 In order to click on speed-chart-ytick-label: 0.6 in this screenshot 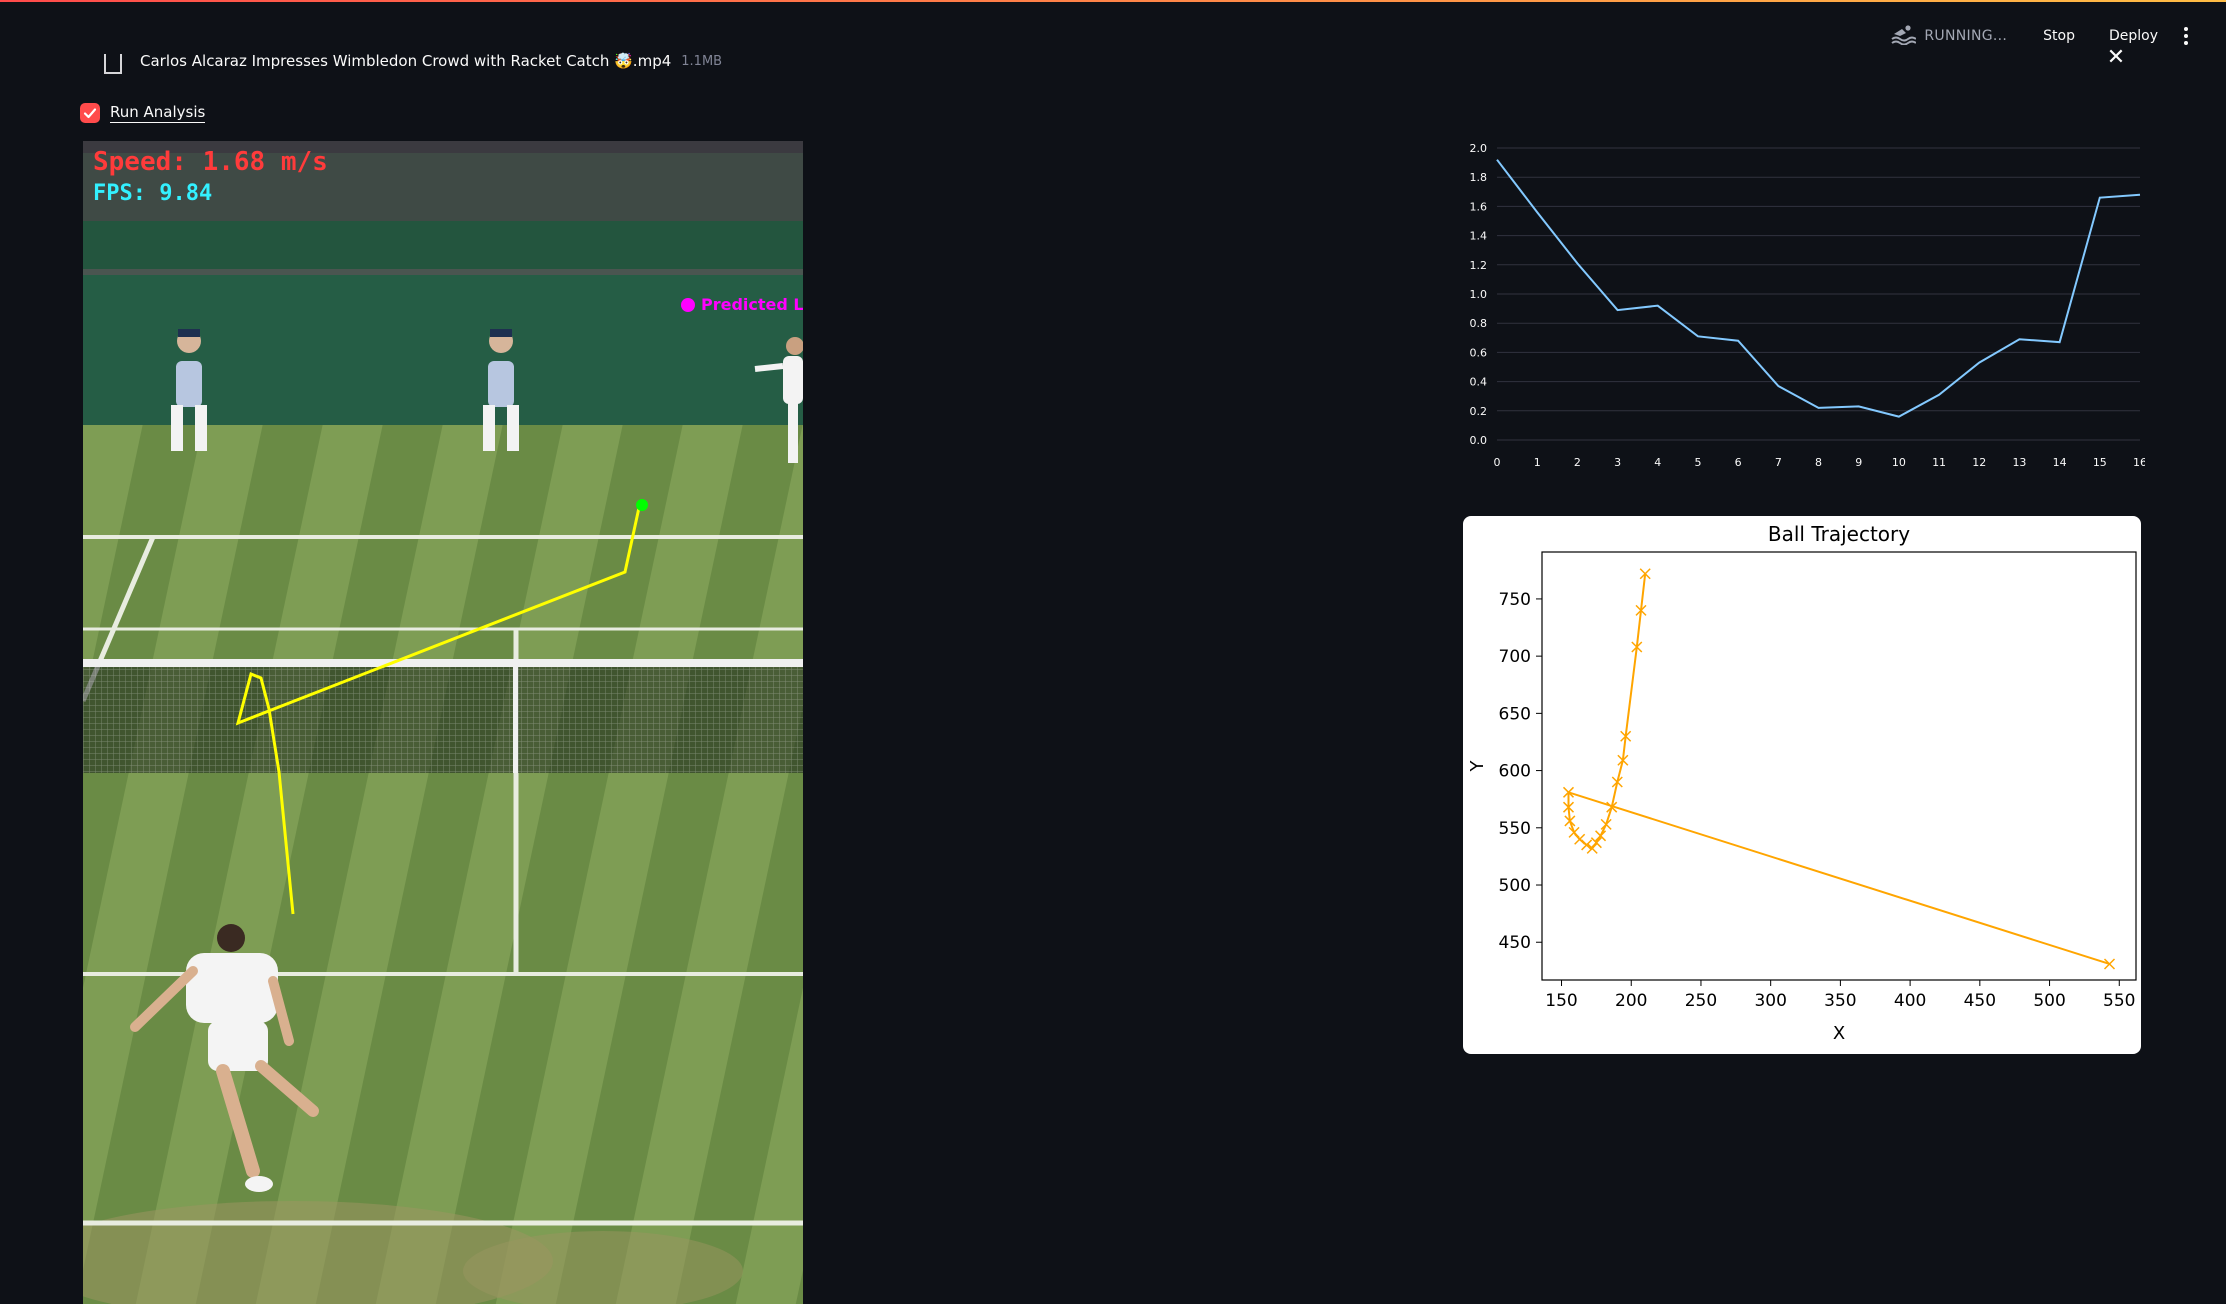, I will do `click(1479, 352)`.